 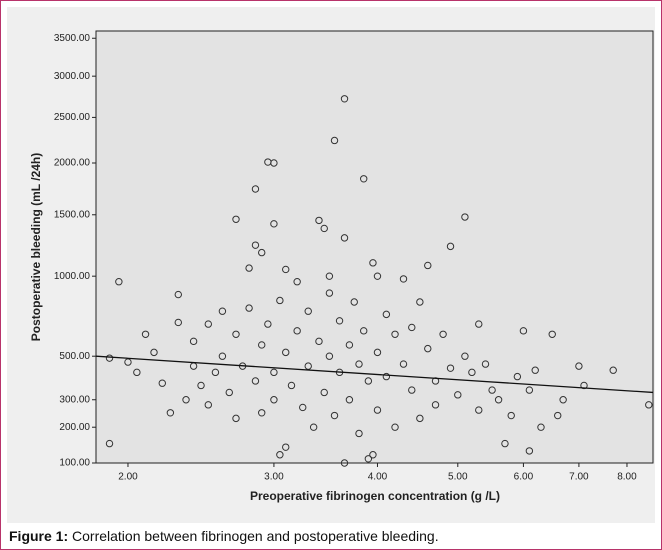 What do you see at coordinates (128, 477) in the screenshot?
I see `x-tick-label: 2.00` at bounding box center [128, 477].